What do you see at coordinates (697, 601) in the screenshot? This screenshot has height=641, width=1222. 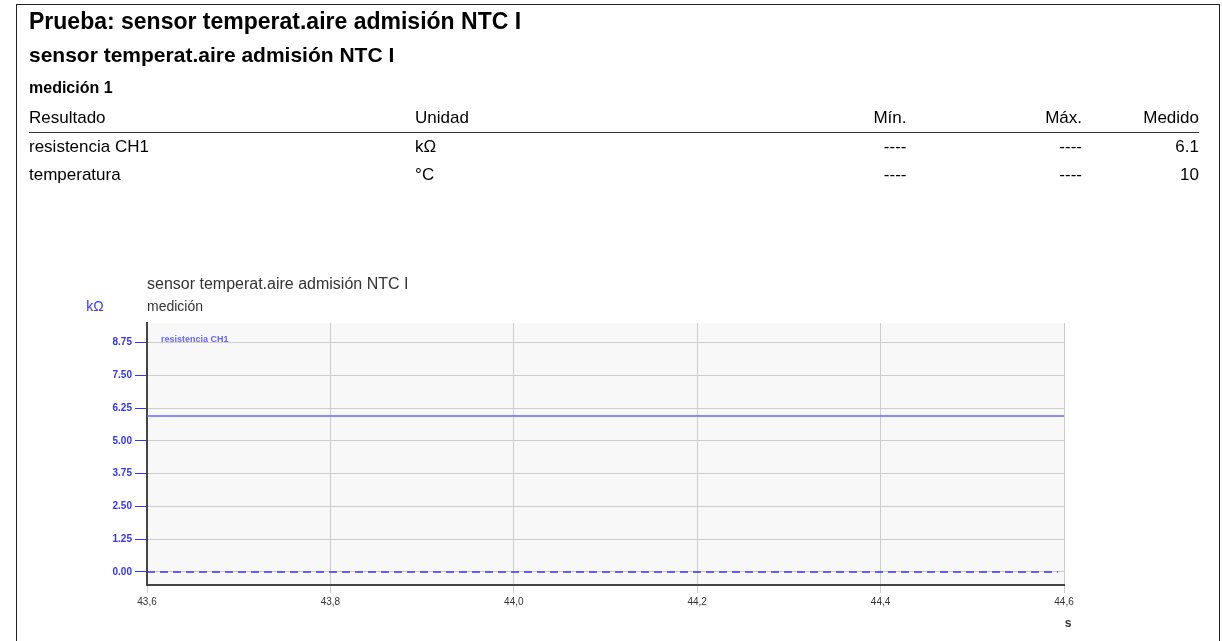 I see `x-tick-label: 44,2` at bounding box center [697, 601].